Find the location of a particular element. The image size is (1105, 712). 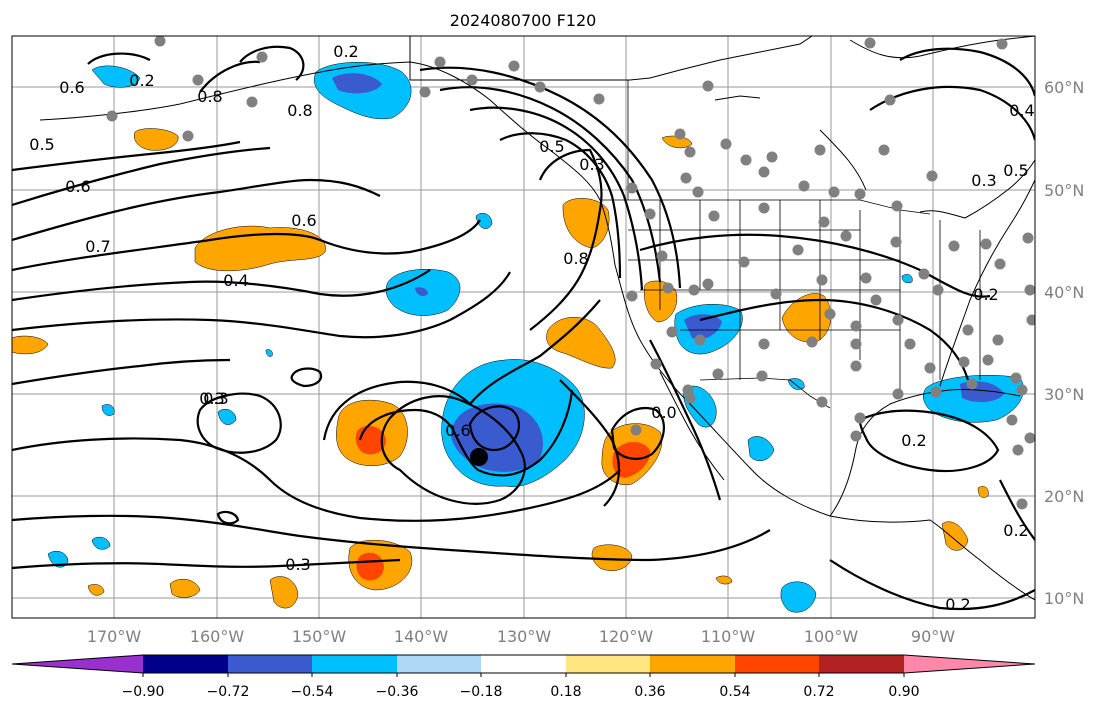

lon-label: 120°W is located at coordinates (626, 636).